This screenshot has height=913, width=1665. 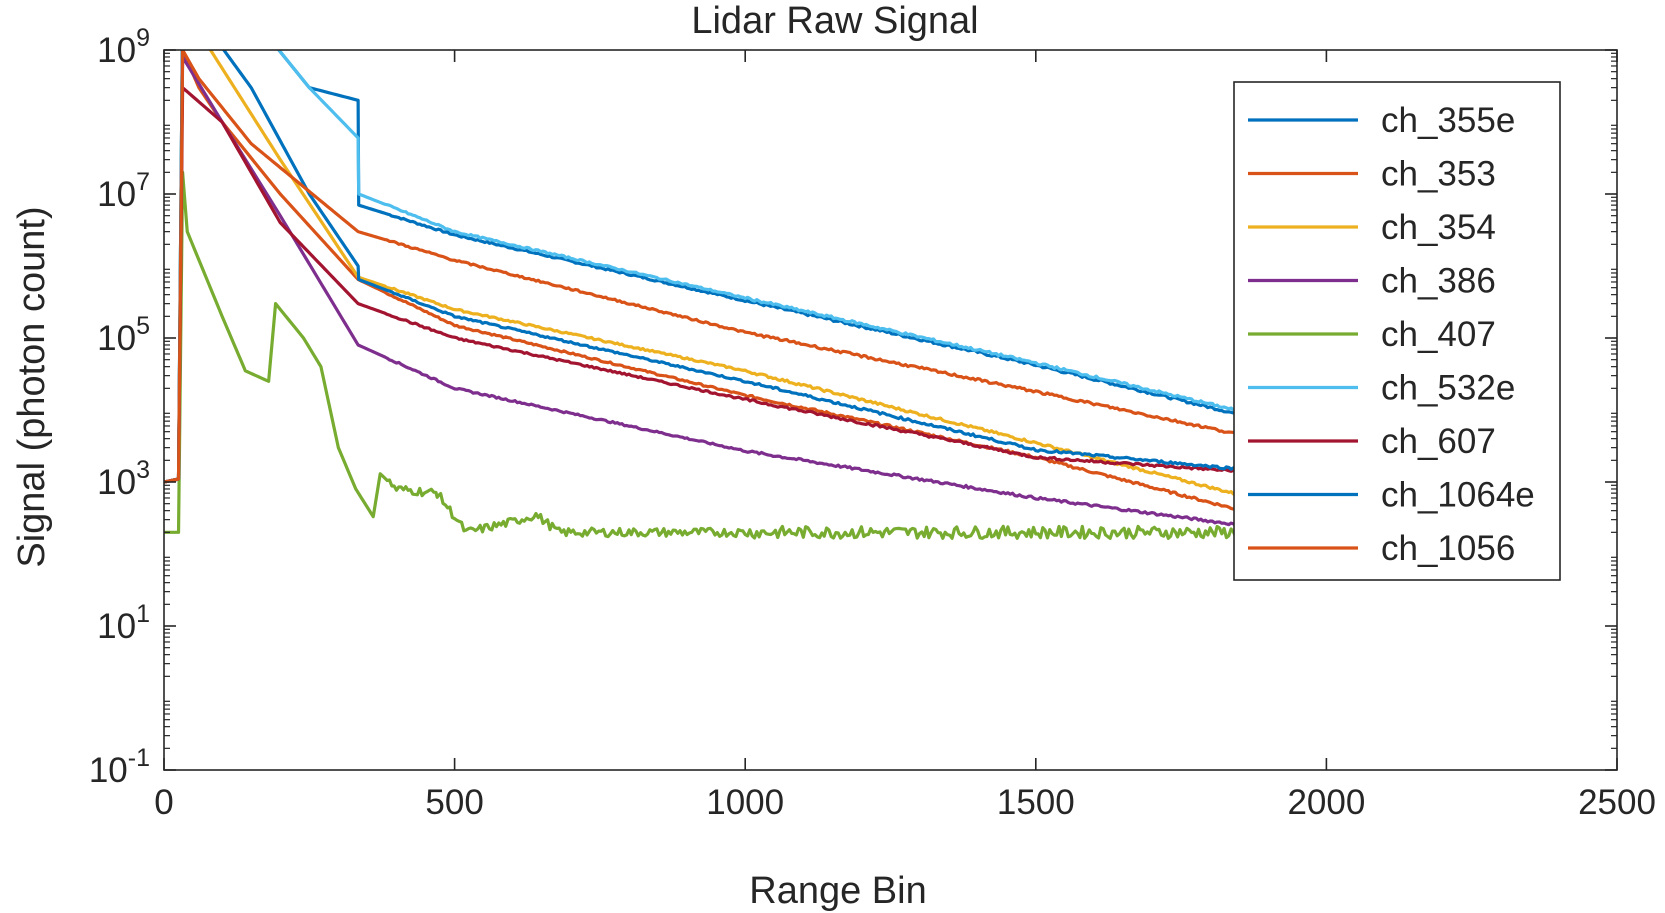 I want to click on y-tick-label: 10⁷, so click(x=123, y=191).